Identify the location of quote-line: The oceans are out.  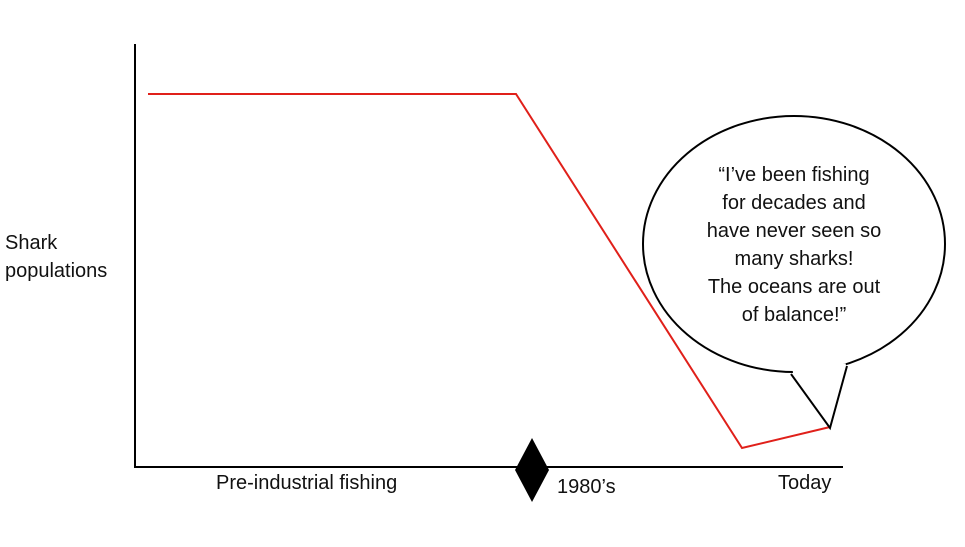
(794, 287).